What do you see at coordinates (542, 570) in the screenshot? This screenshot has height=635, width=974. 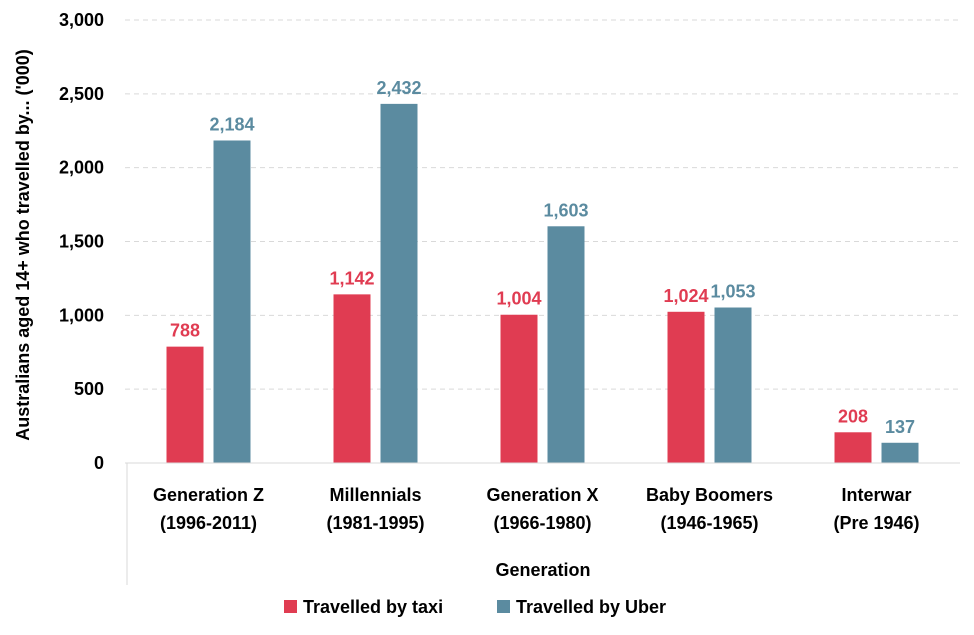 I see `x-axis-title: Generation` at bounding box center [542, 570].